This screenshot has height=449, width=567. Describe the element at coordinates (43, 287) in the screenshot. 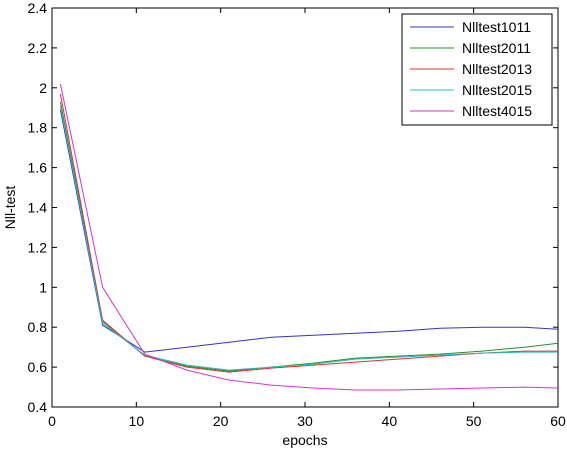

I see `y-tick-label: 1` at that location.